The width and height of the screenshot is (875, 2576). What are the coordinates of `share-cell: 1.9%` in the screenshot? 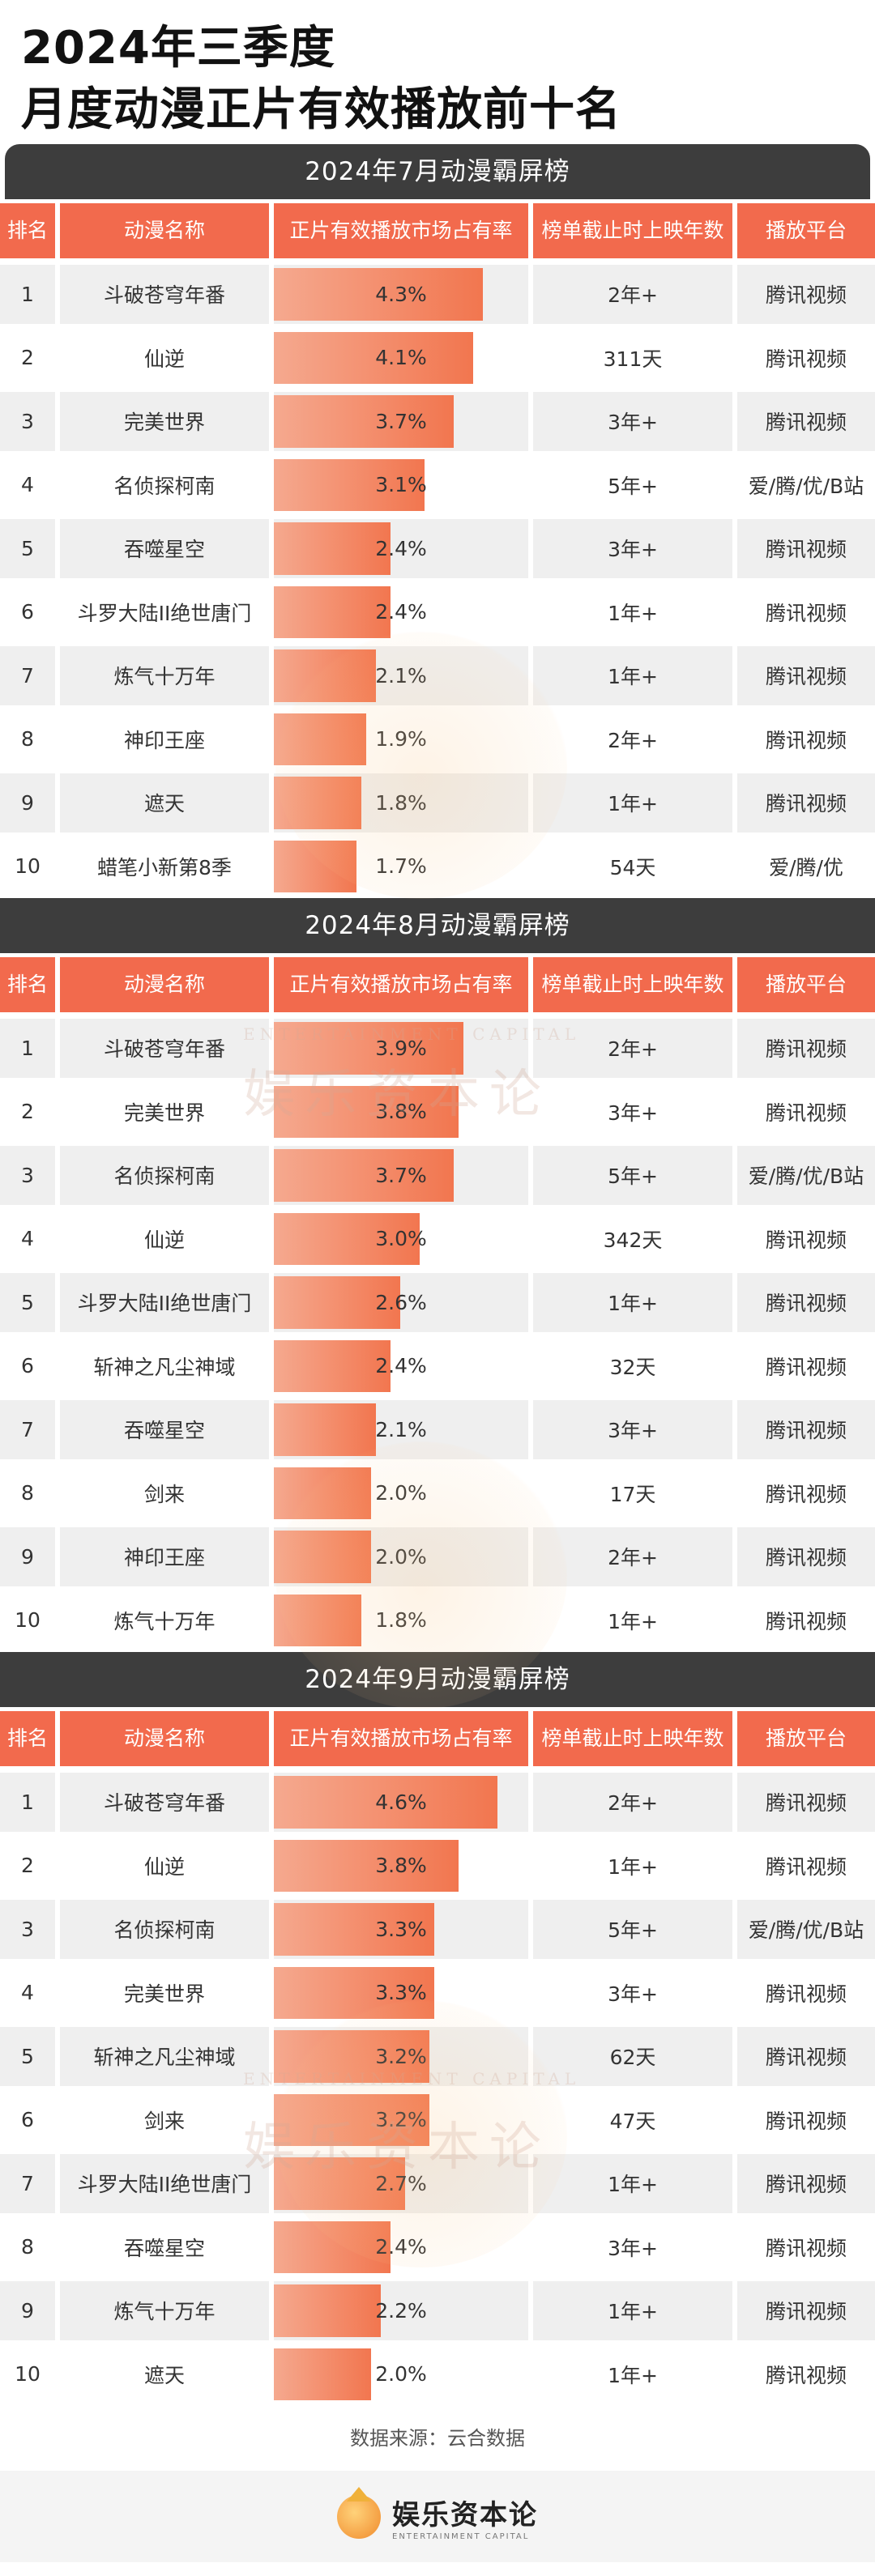 It's located at (401, 739).